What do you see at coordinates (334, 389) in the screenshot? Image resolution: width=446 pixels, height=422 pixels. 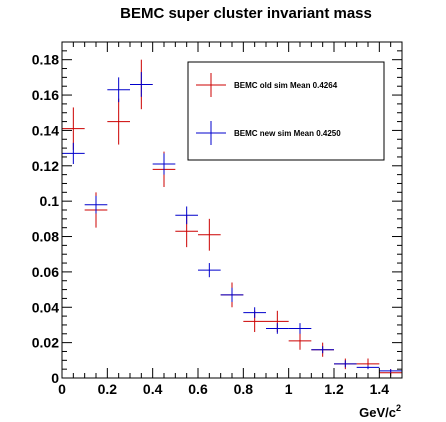 I see `x-tick-label: 1.2` at bounding box center [334, 389].